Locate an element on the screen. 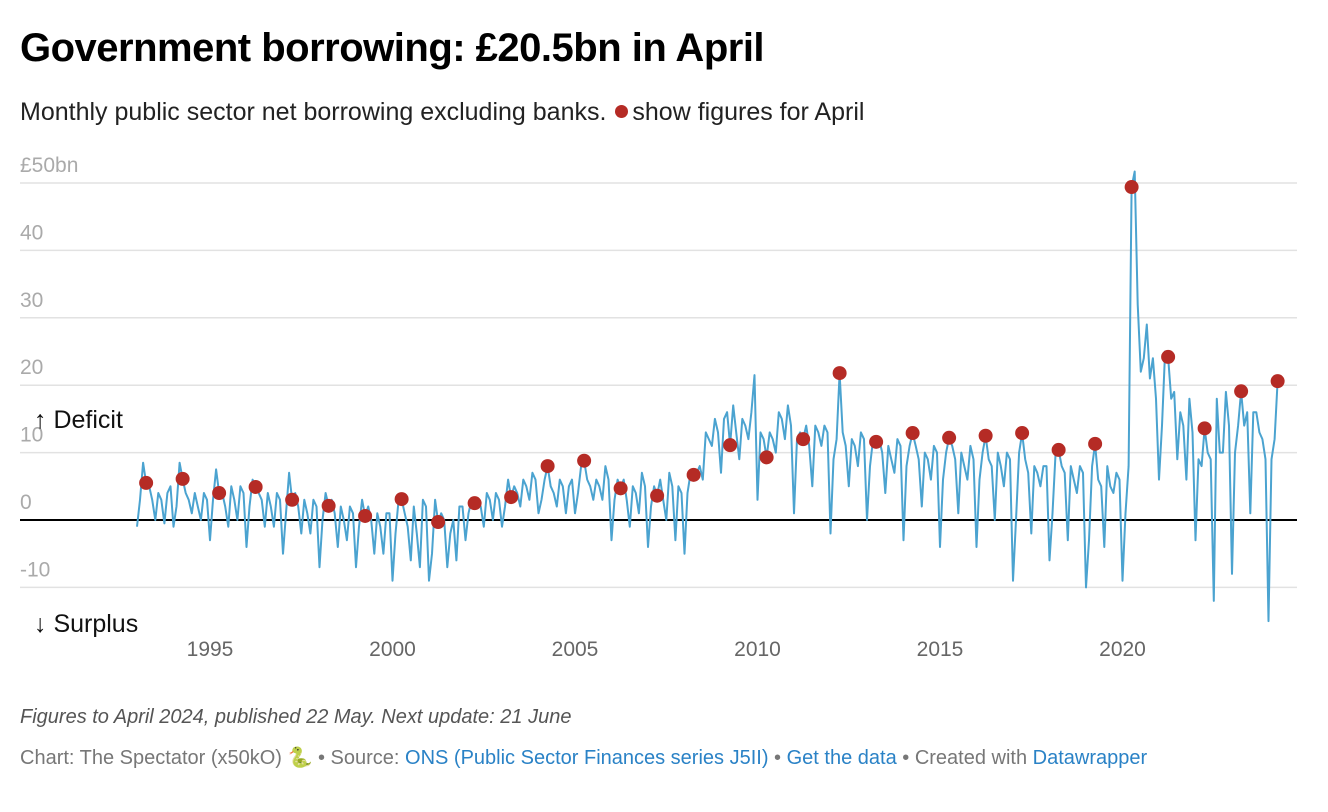 This screenshot has height=812, width=1328. y-tick-label: 10 is located at coordinates (31, 435).